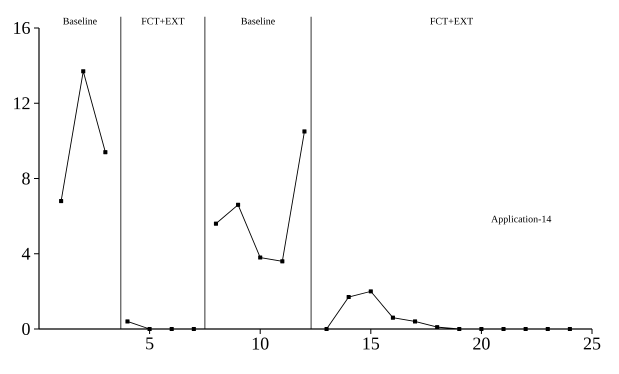  What do you see at coordinates (22, 28) in the screenshot?
I see `y-tick-label: 16` at bounding box center [22, 28].